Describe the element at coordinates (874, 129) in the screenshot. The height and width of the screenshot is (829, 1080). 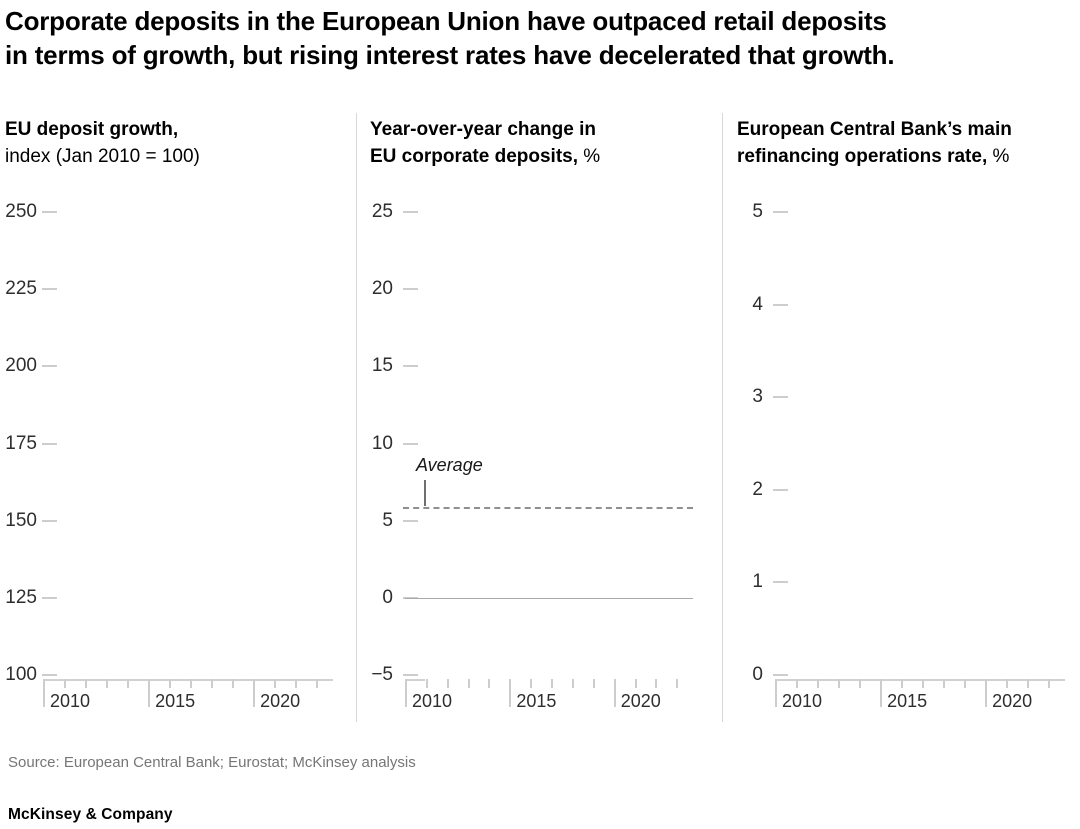
I see `panel-heading-line1: European Central Bank’s main` at that location.